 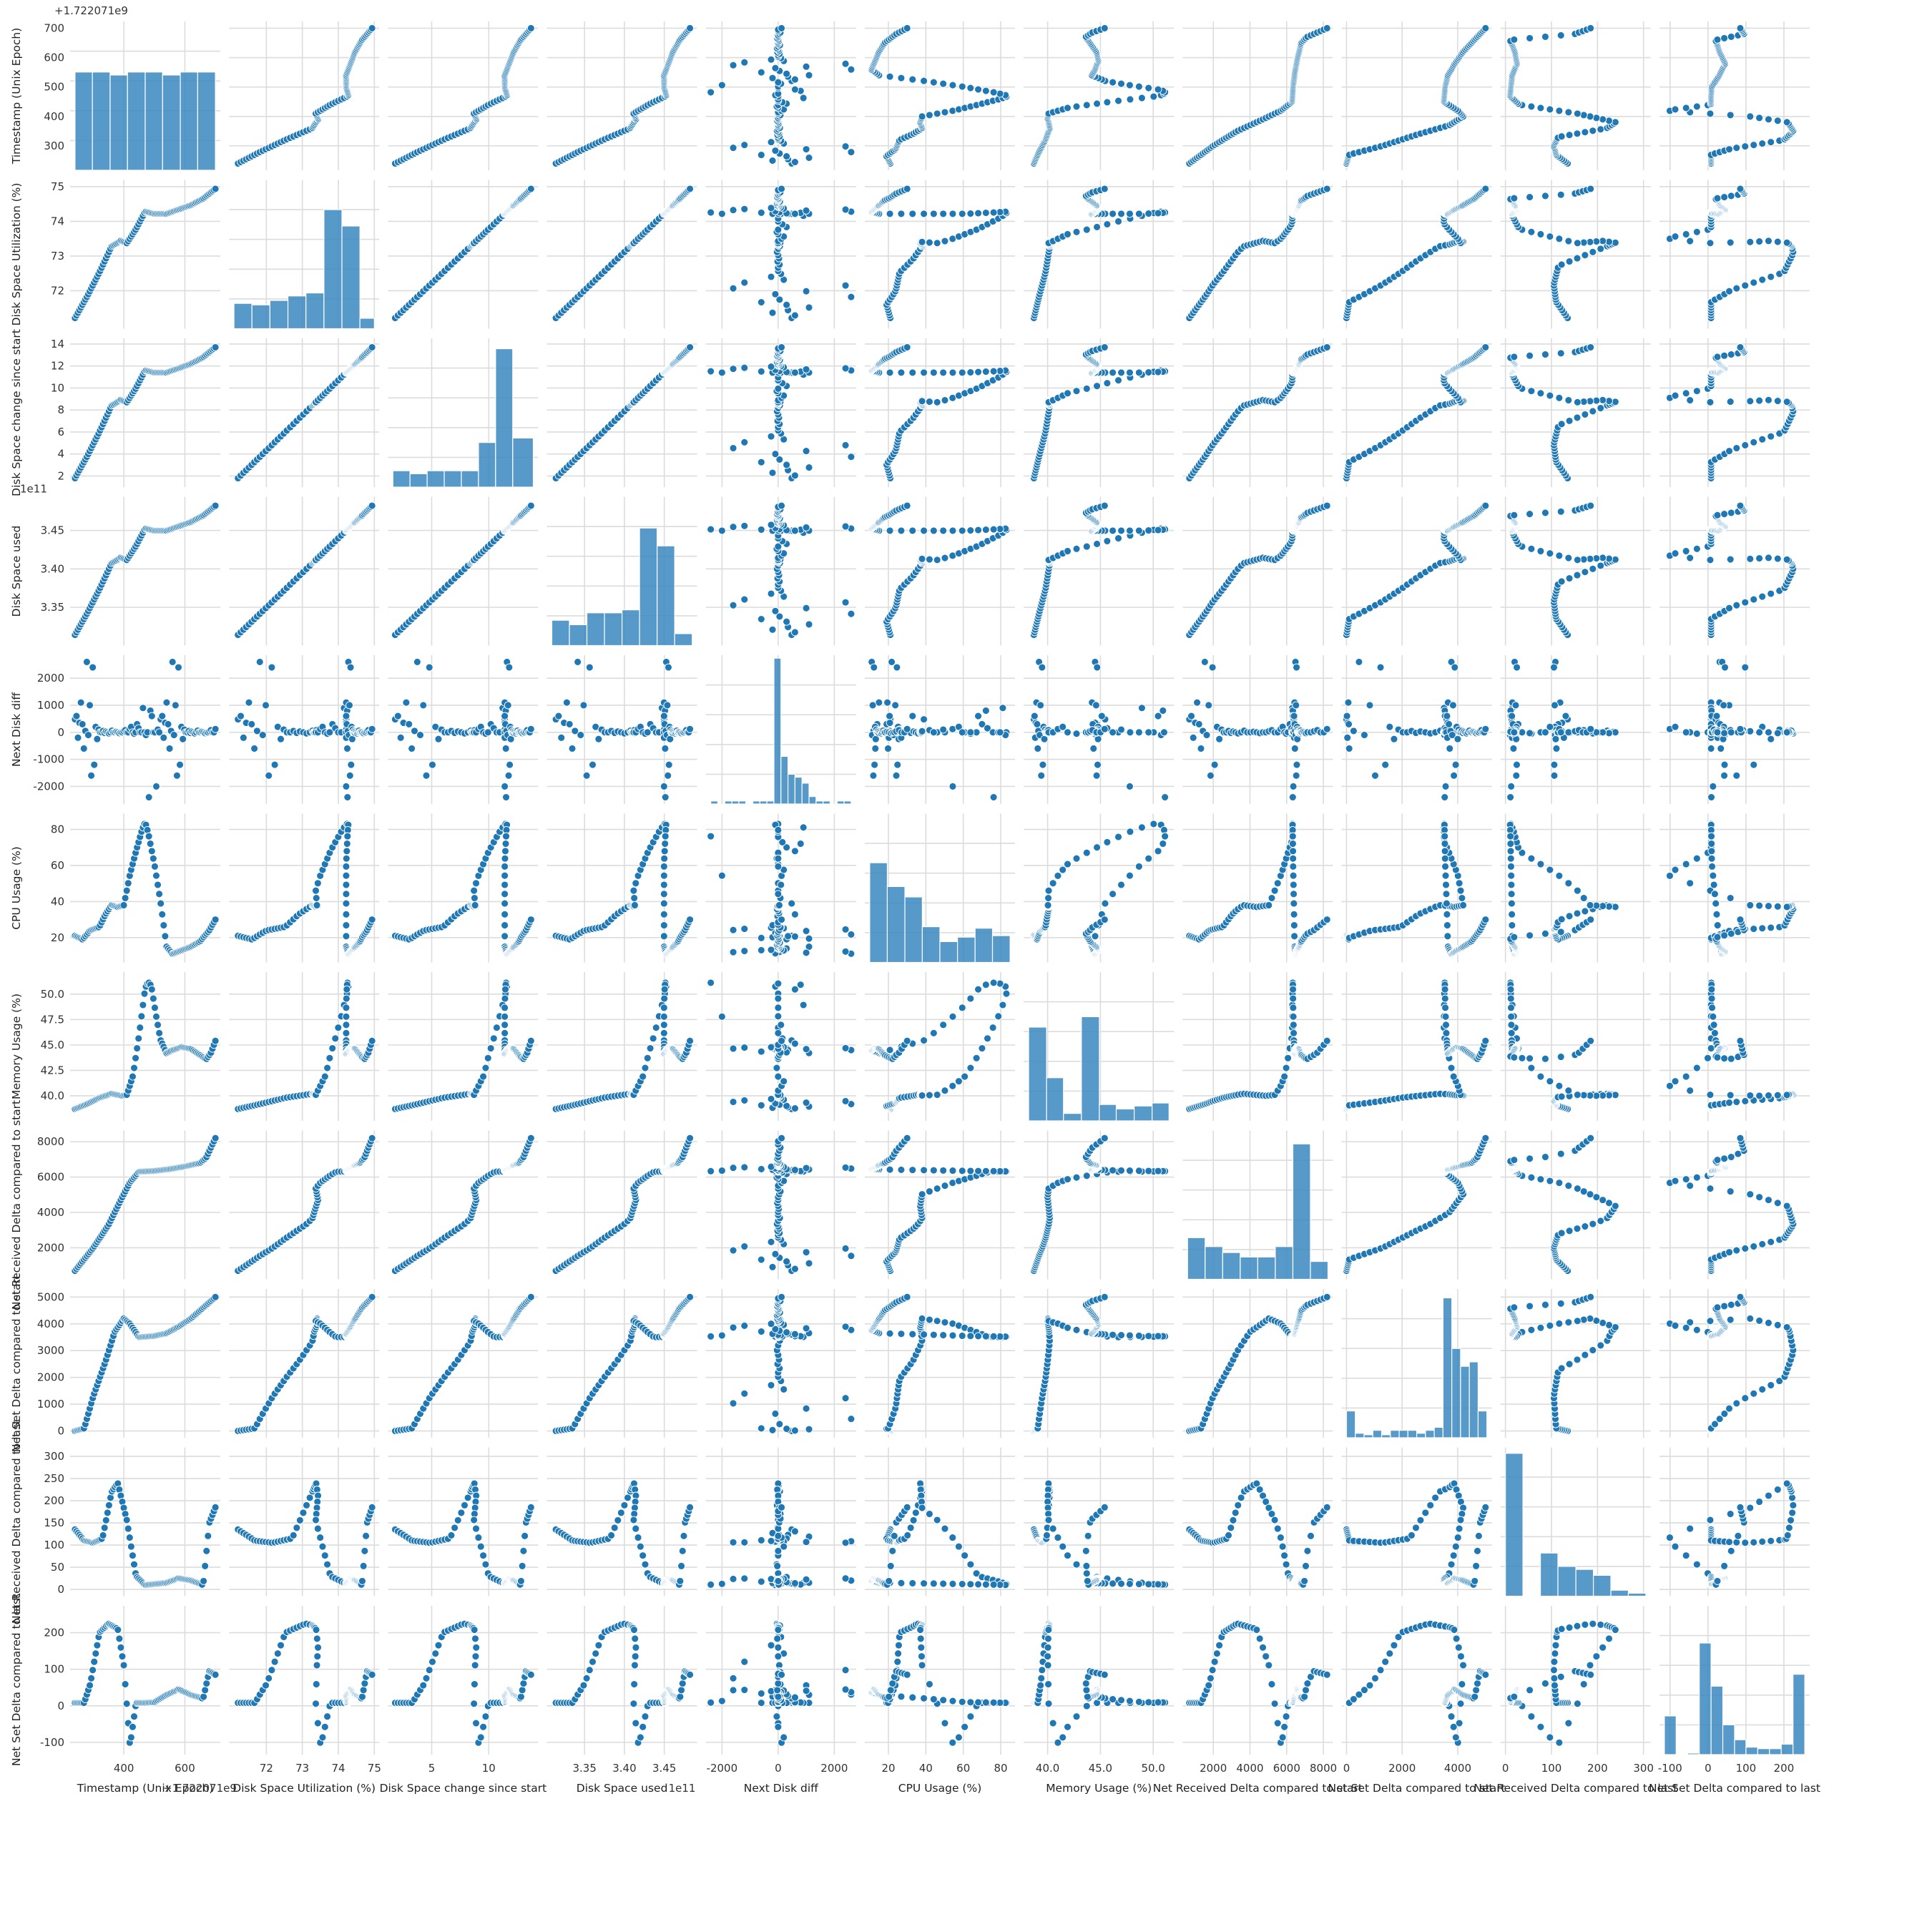 What do you see at coordinates (621, 95) in the screenshot?
I see `cell-t-vs-s` at bounding box center [621, 95].